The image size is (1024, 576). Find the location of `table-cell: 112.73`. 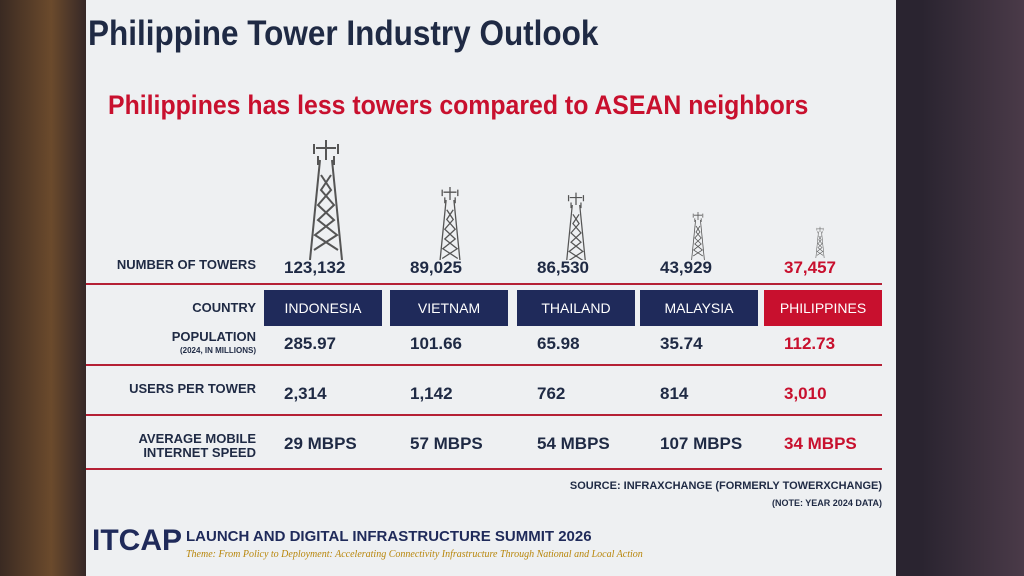

table-cell: 112.73 is located at coordinates (810, 343).